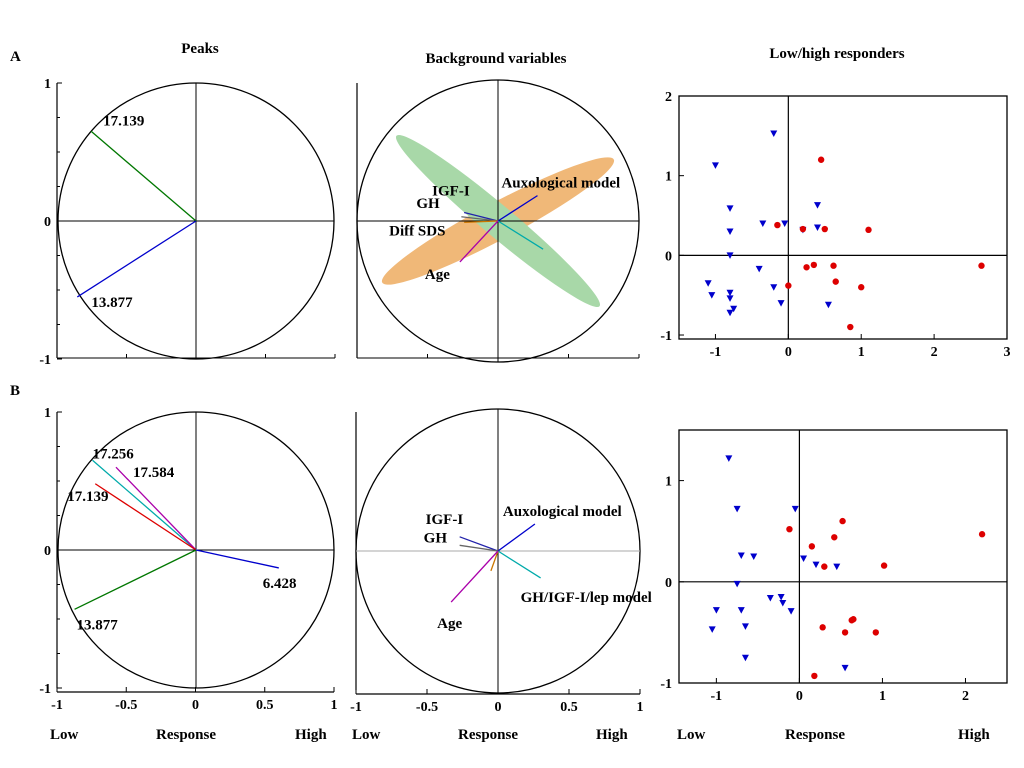  I want to click on panel-a-responders: -1 0 1 2 3 -1 0 1 2, so click(835, 225).